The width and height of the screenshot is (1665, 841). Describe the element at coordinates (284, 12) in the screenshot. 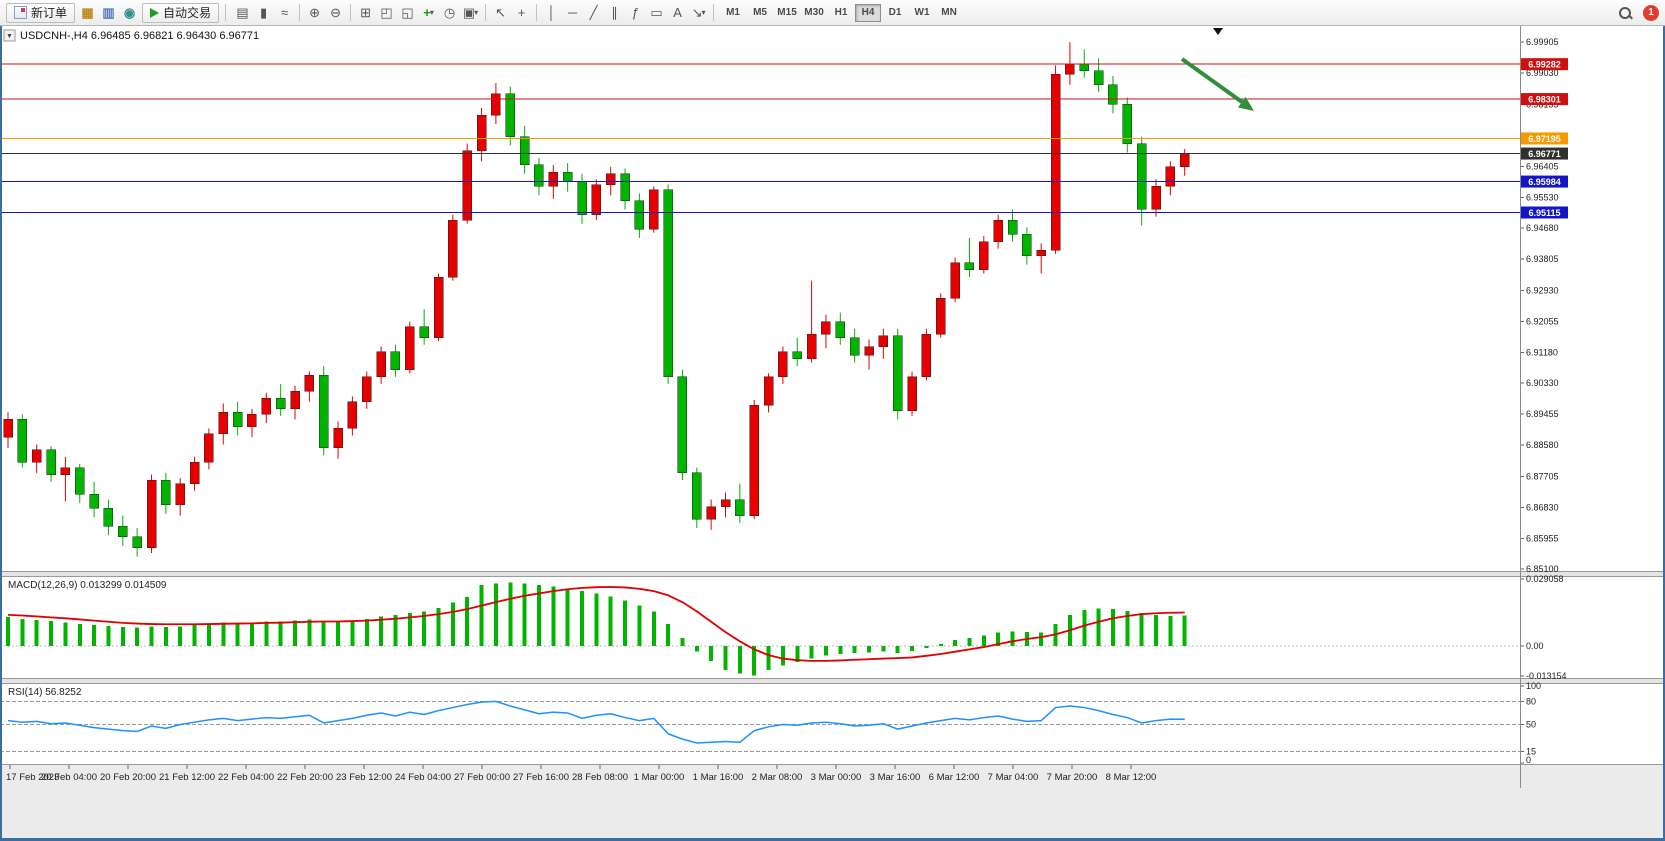

I see `line-chart-icon: ≈` at that location.